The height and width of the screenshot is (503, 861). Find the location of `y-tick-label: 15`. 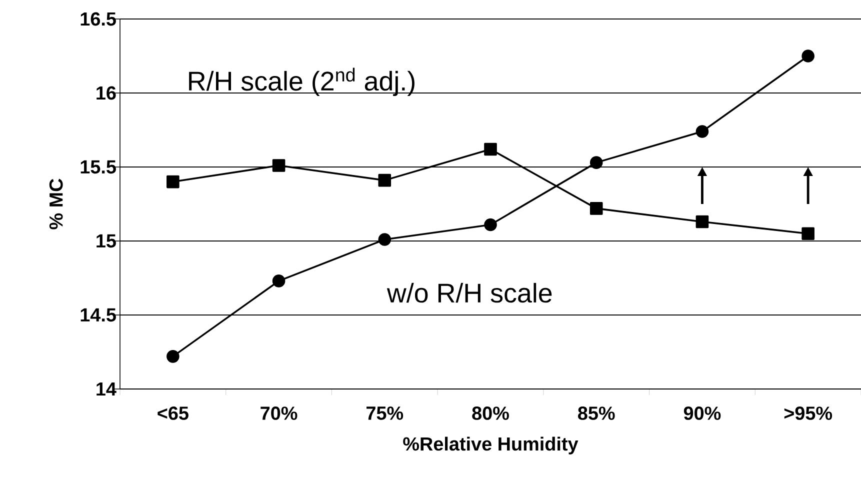

y-tick-label: 15 is located at coordinates (106, 241).